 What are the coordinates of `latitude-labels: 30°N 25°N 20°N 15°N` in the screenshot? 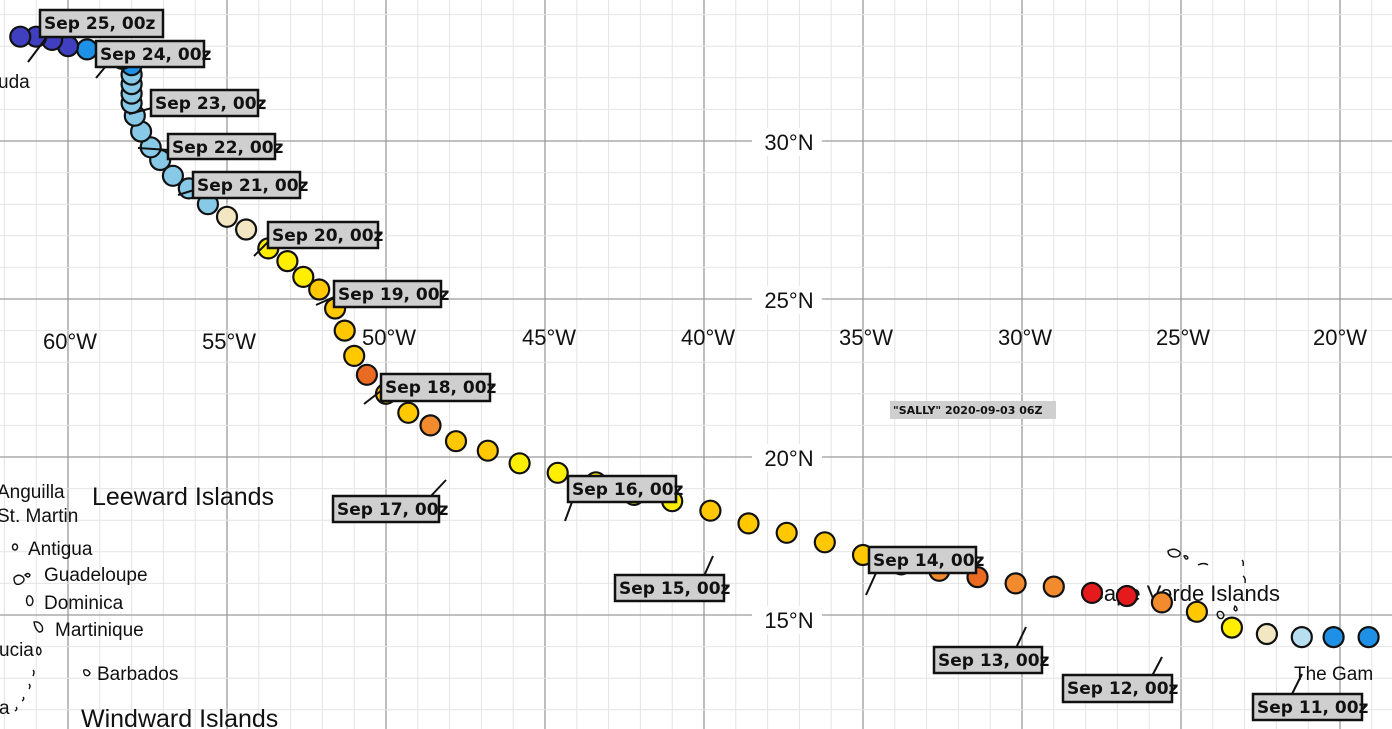 It's located at (787, 381).